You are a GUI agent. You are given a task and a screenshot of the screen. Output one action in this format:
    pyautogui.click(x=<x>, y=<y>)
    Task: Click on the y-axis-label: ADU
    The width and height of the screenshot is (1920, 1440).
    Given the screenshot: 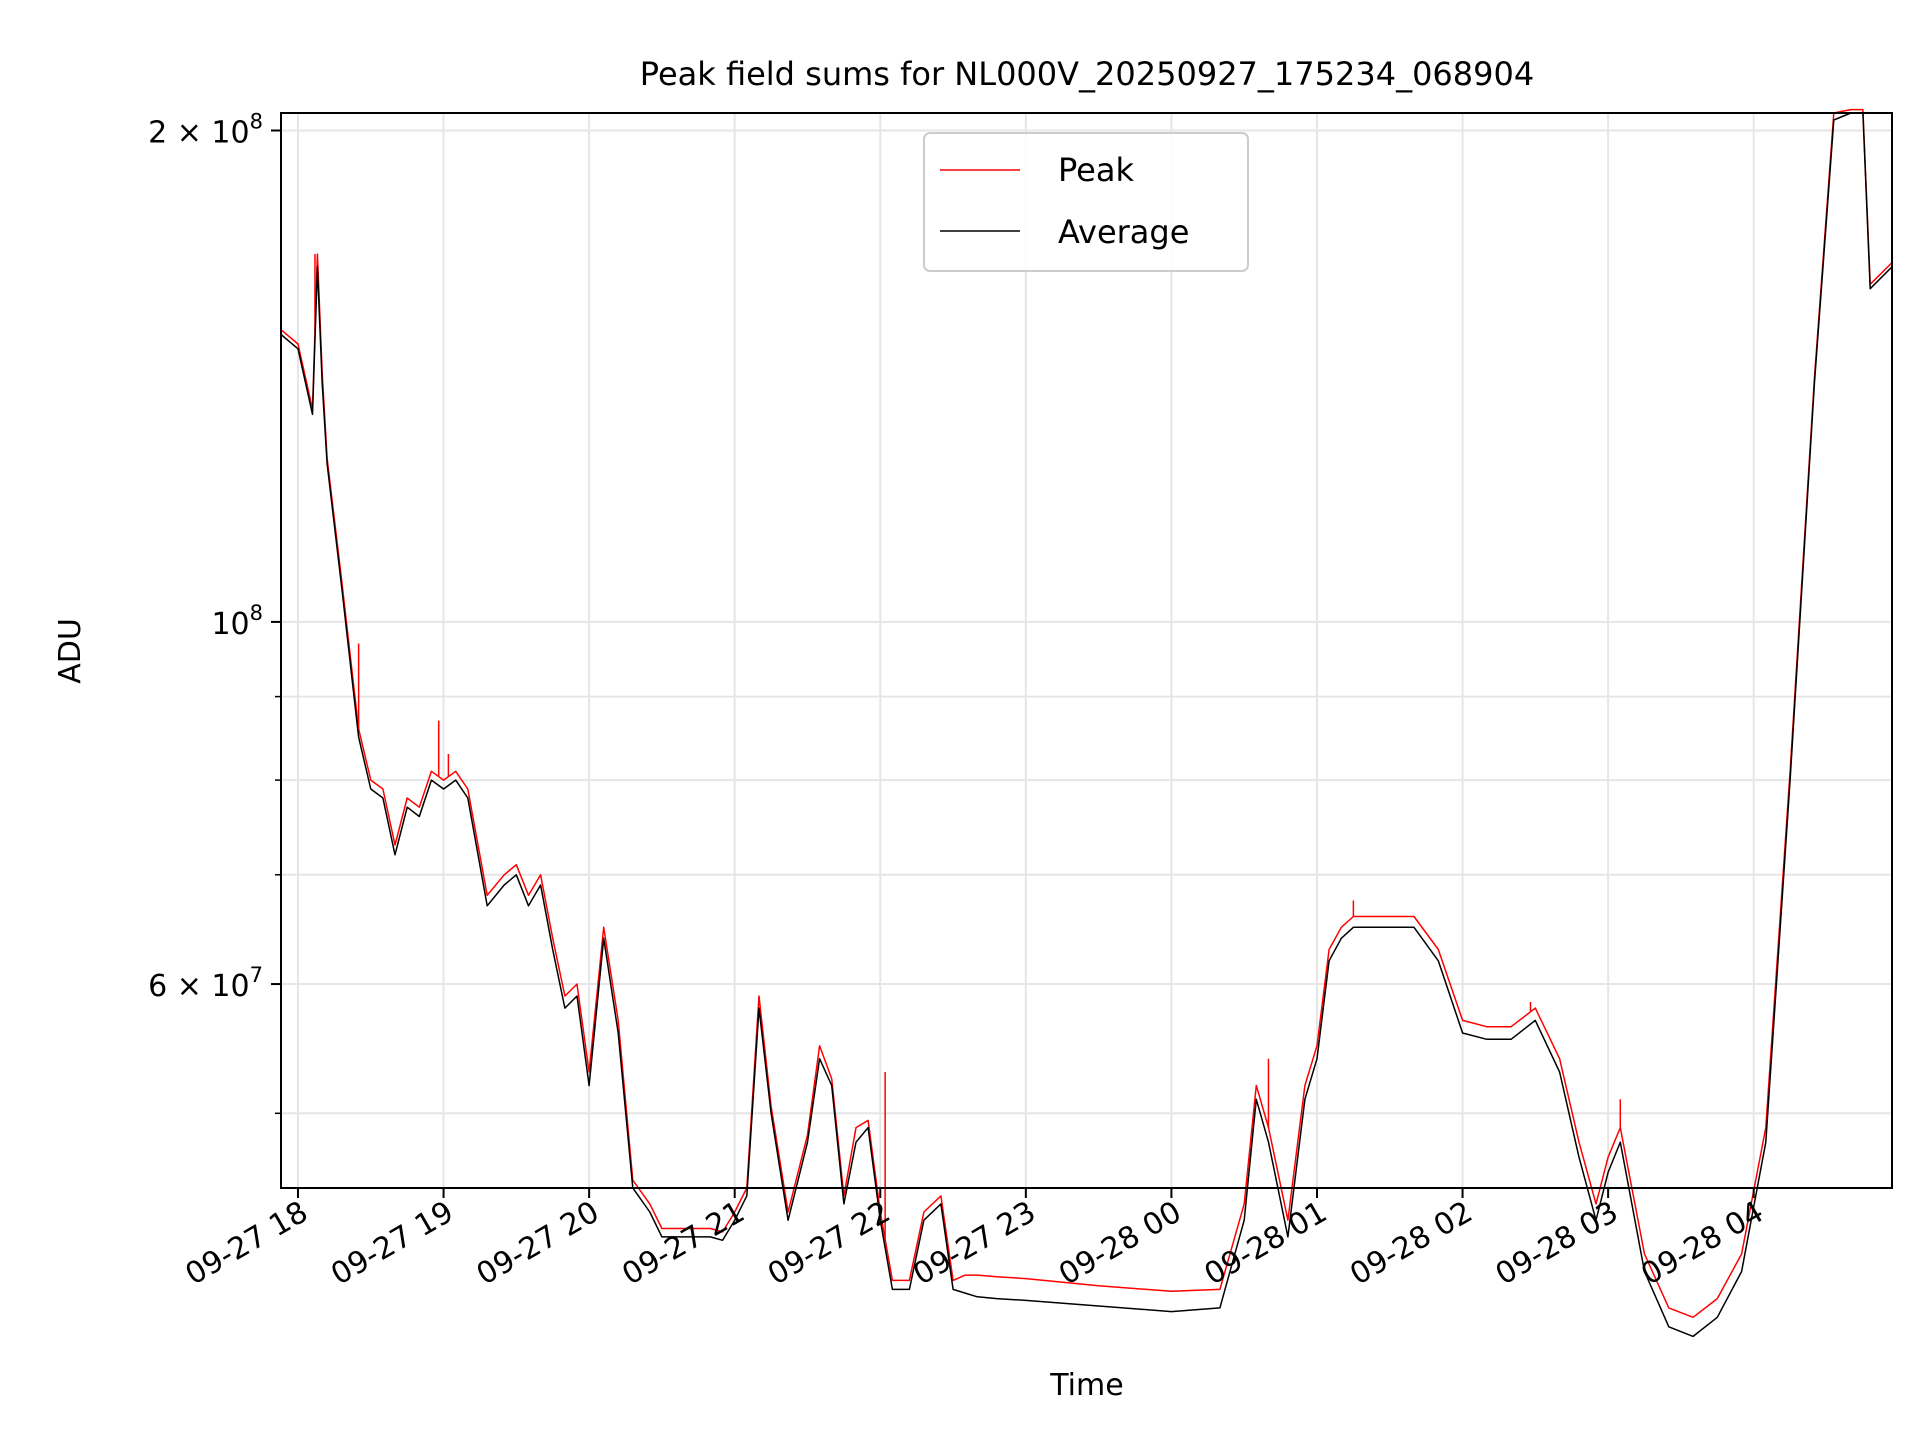 What is the action you would take?
    pyautogui.click(x=70, y=651)
    